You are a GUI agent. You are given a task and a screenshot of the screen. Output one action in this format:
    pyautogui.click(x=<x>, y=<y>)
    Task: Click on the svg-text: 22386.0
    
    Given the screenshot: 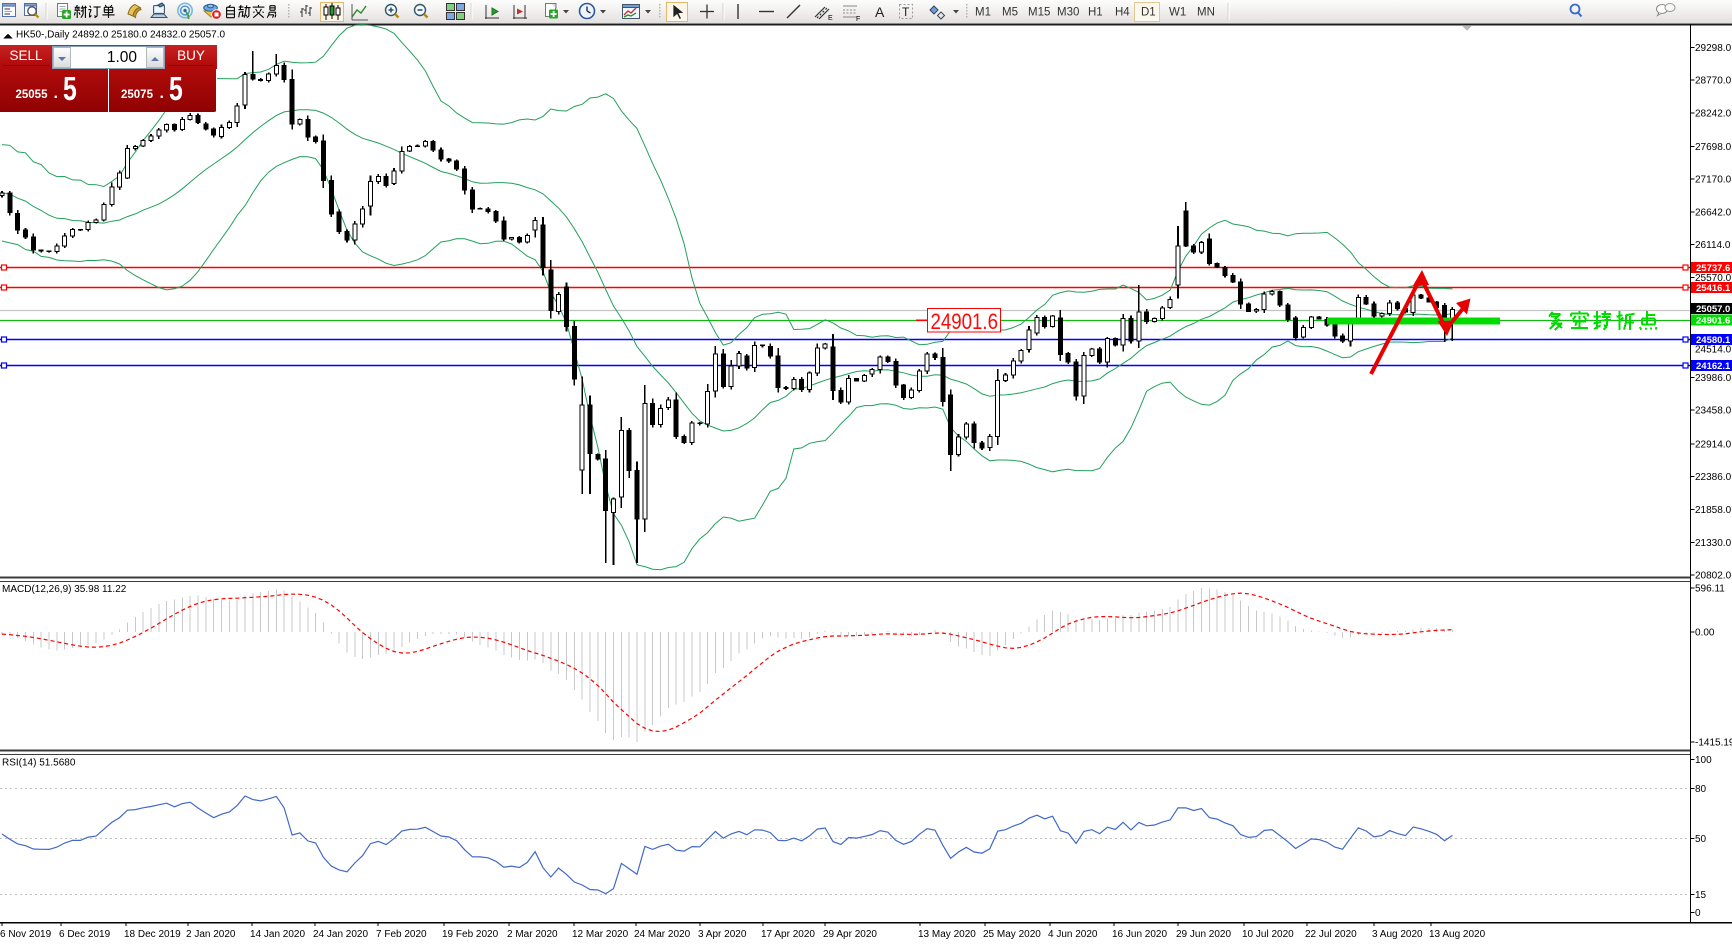 What is the action you would take?
    pyautogui.click(x=1713, y=477)
    